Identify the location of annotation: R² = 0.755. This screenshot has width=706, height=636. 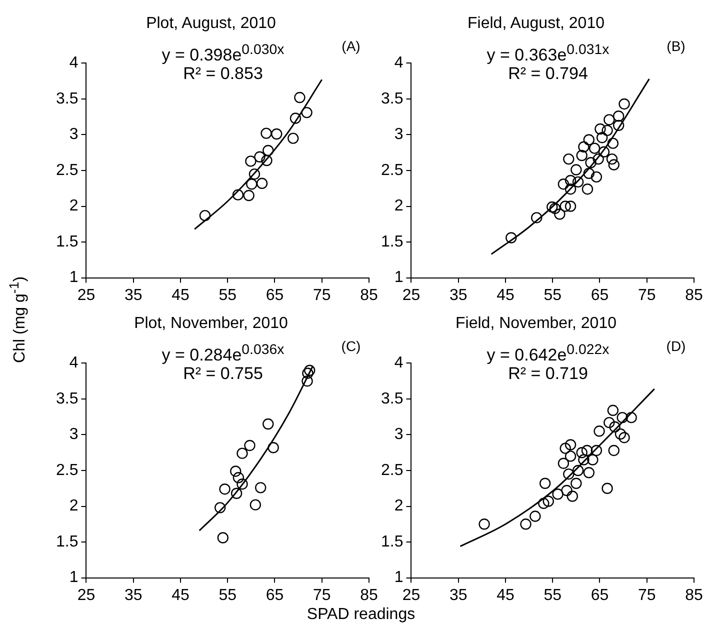
(223, 374).